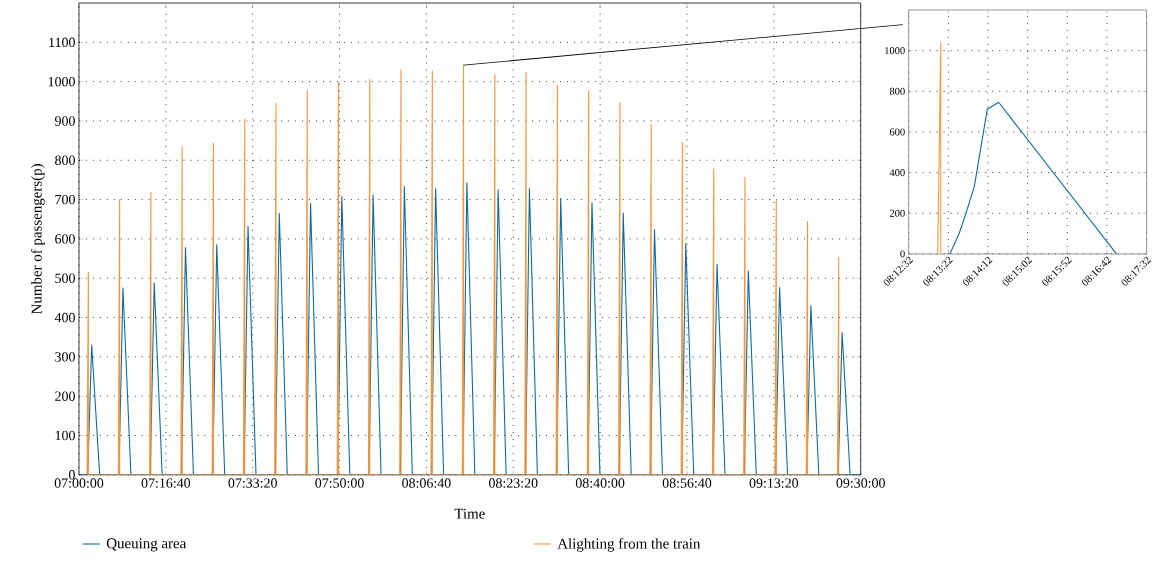 This screenshot has width=1153, height=569. What do you see at coordinates (79, 483) in the screenshot?
I see `x-tick-label: 07:00:00` at bounding box center [79, 483].